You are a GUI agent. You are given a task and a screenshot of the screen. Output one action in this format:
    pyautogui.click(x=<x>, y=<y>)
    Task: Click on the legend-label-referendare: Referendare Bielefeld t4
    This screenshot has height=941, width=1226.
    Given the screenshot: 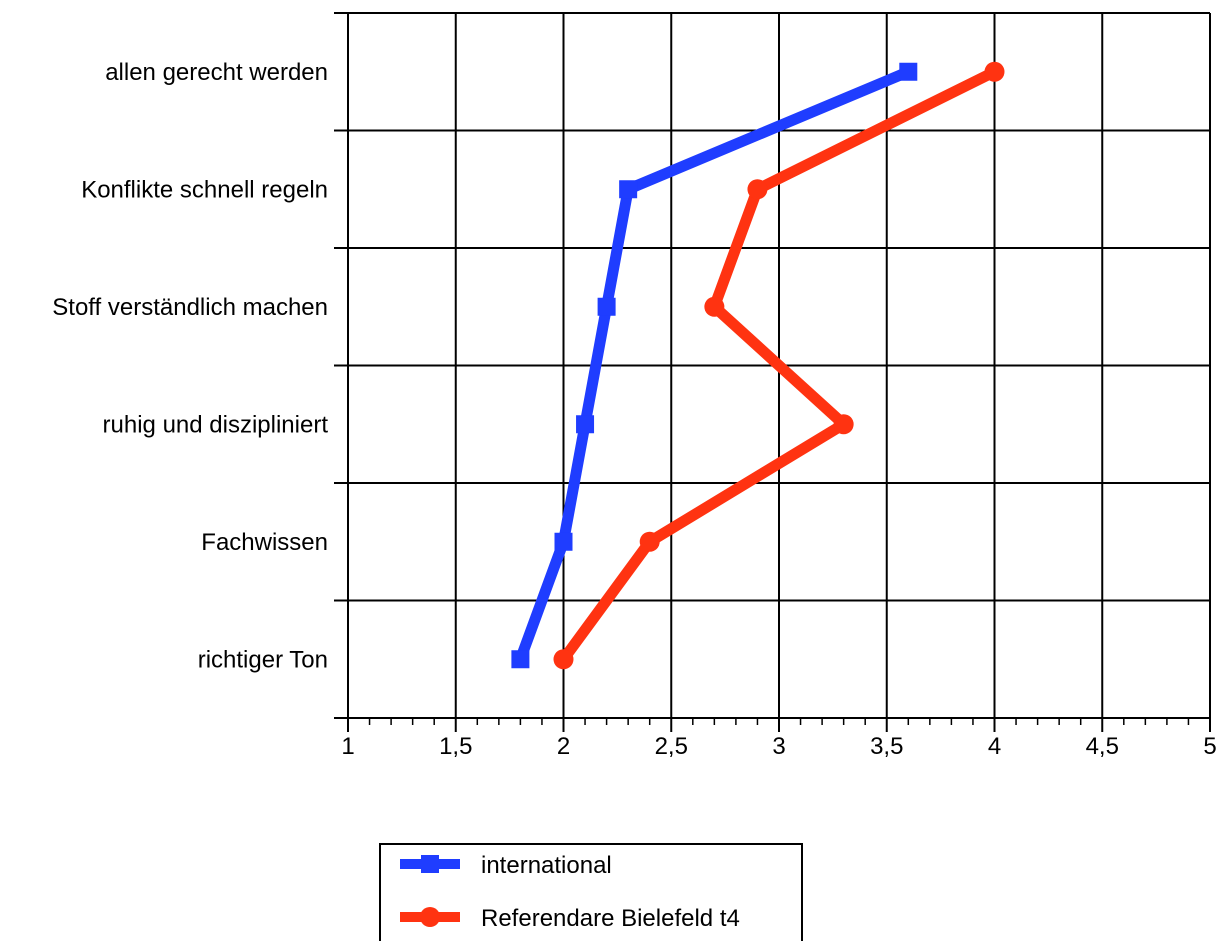 What is the action you would take?
    pyautogui.click(x=610, y=918)
    